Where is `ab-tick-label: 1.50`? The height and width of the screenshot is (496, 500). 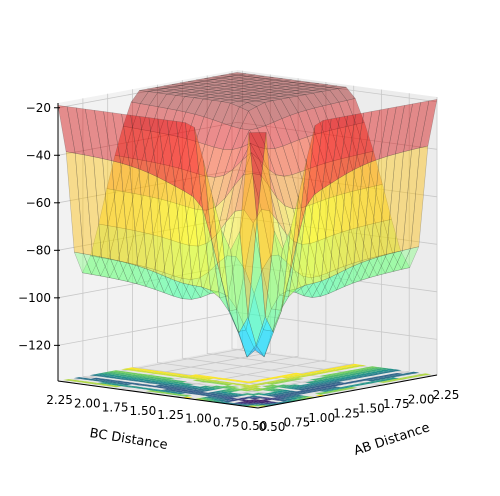 ab-tick-label: 1.50 is located at coordinates (371, 409).